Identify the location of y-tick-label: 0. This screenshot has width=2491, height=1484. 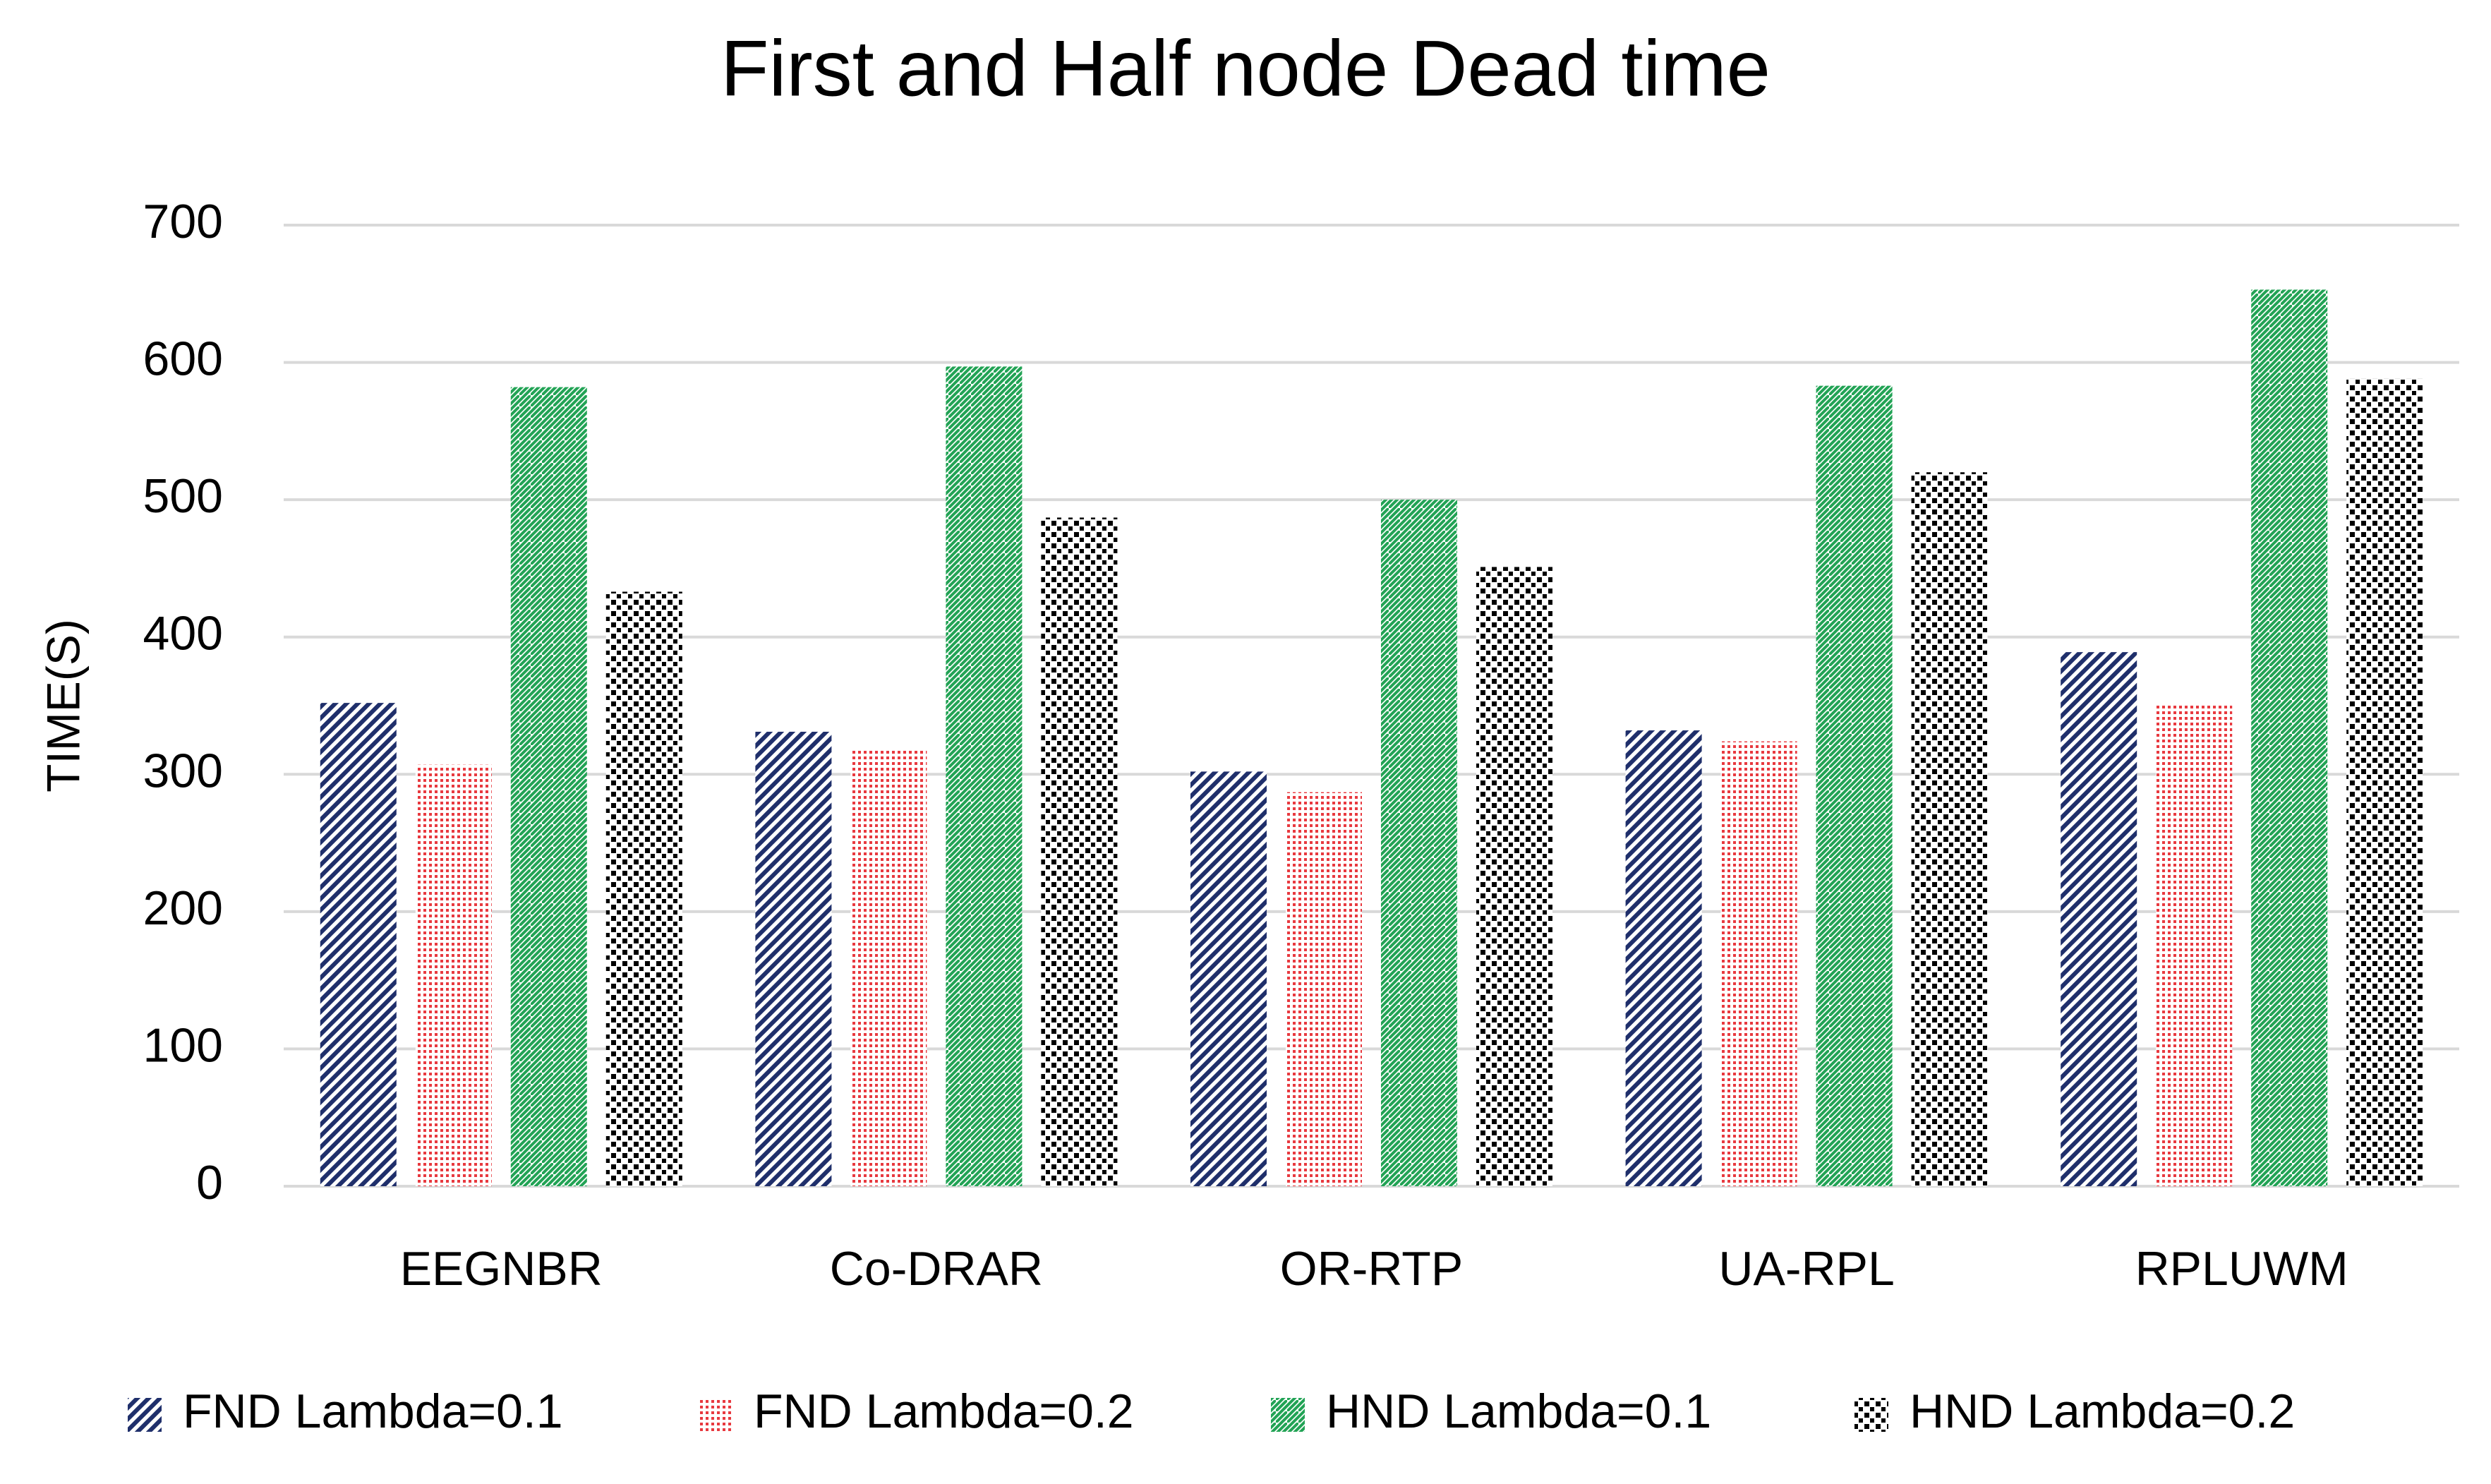
(209, 1182).